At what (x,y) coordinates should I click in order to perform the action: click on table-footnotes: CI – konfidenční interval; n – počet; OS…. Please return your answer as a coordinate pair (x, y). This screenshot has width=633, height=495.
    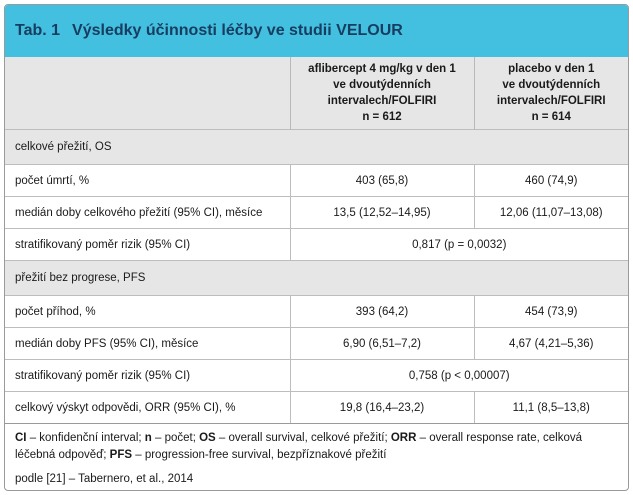
    Looking at the image, I should click on (316, 455).